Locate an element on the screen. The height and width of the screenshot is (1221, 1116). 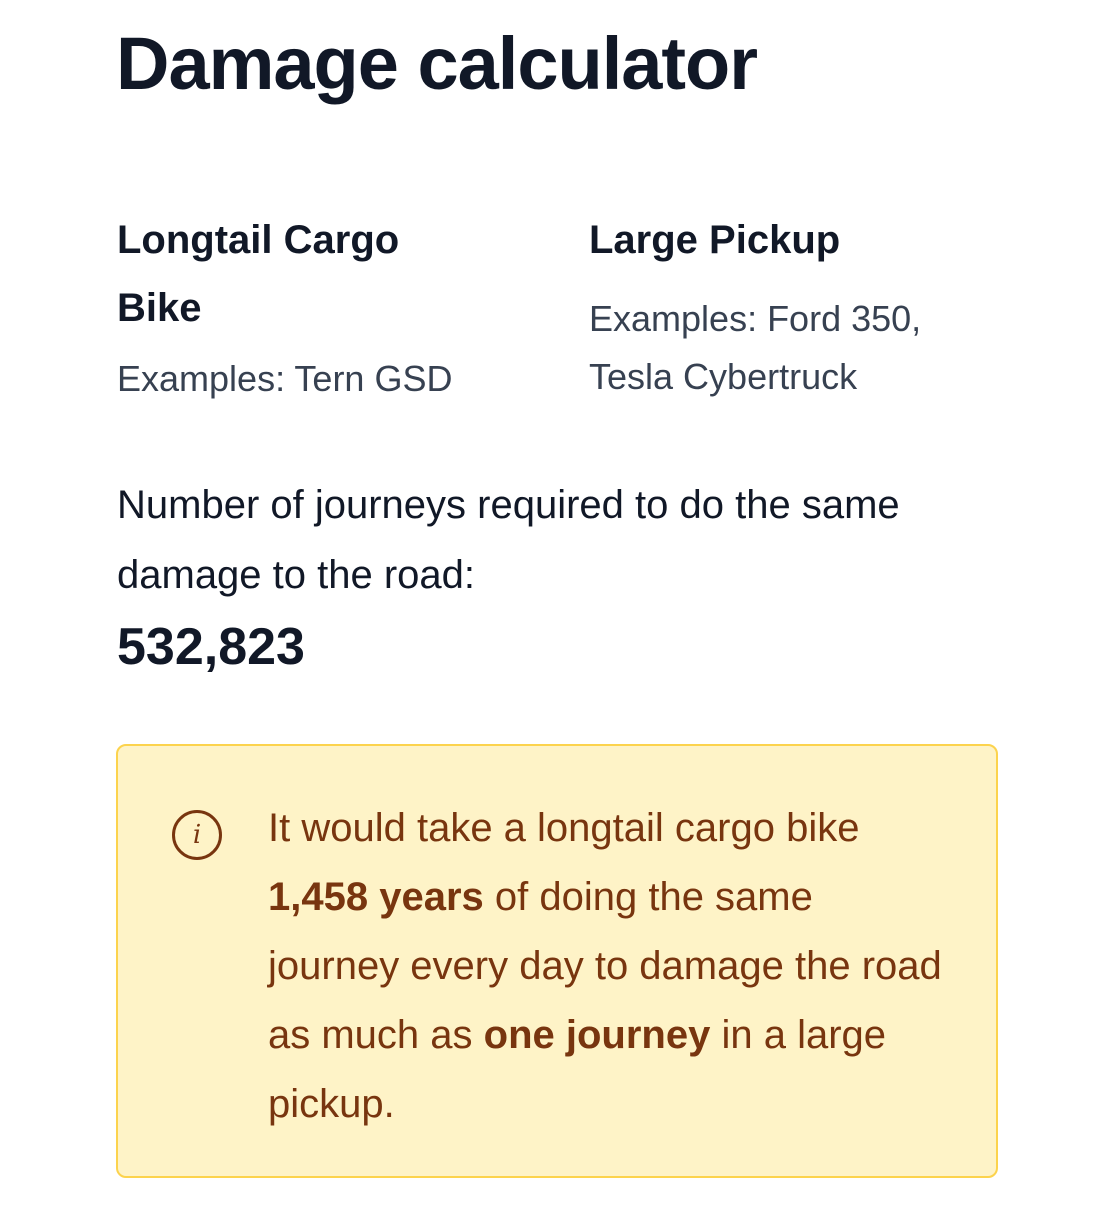
note-text: in a large pickup. is located at coordinates (577, 1069).